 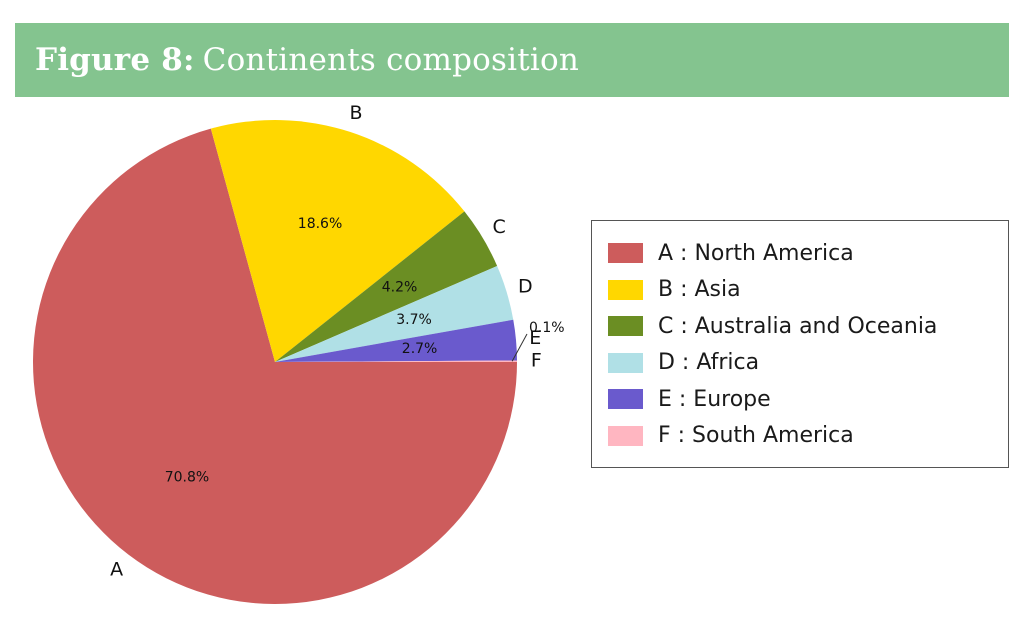 What do you see at coordinates (808, 399) in the screenshot?
I see `legend-item-e: E : Europe` at bounding box center [808, 399].